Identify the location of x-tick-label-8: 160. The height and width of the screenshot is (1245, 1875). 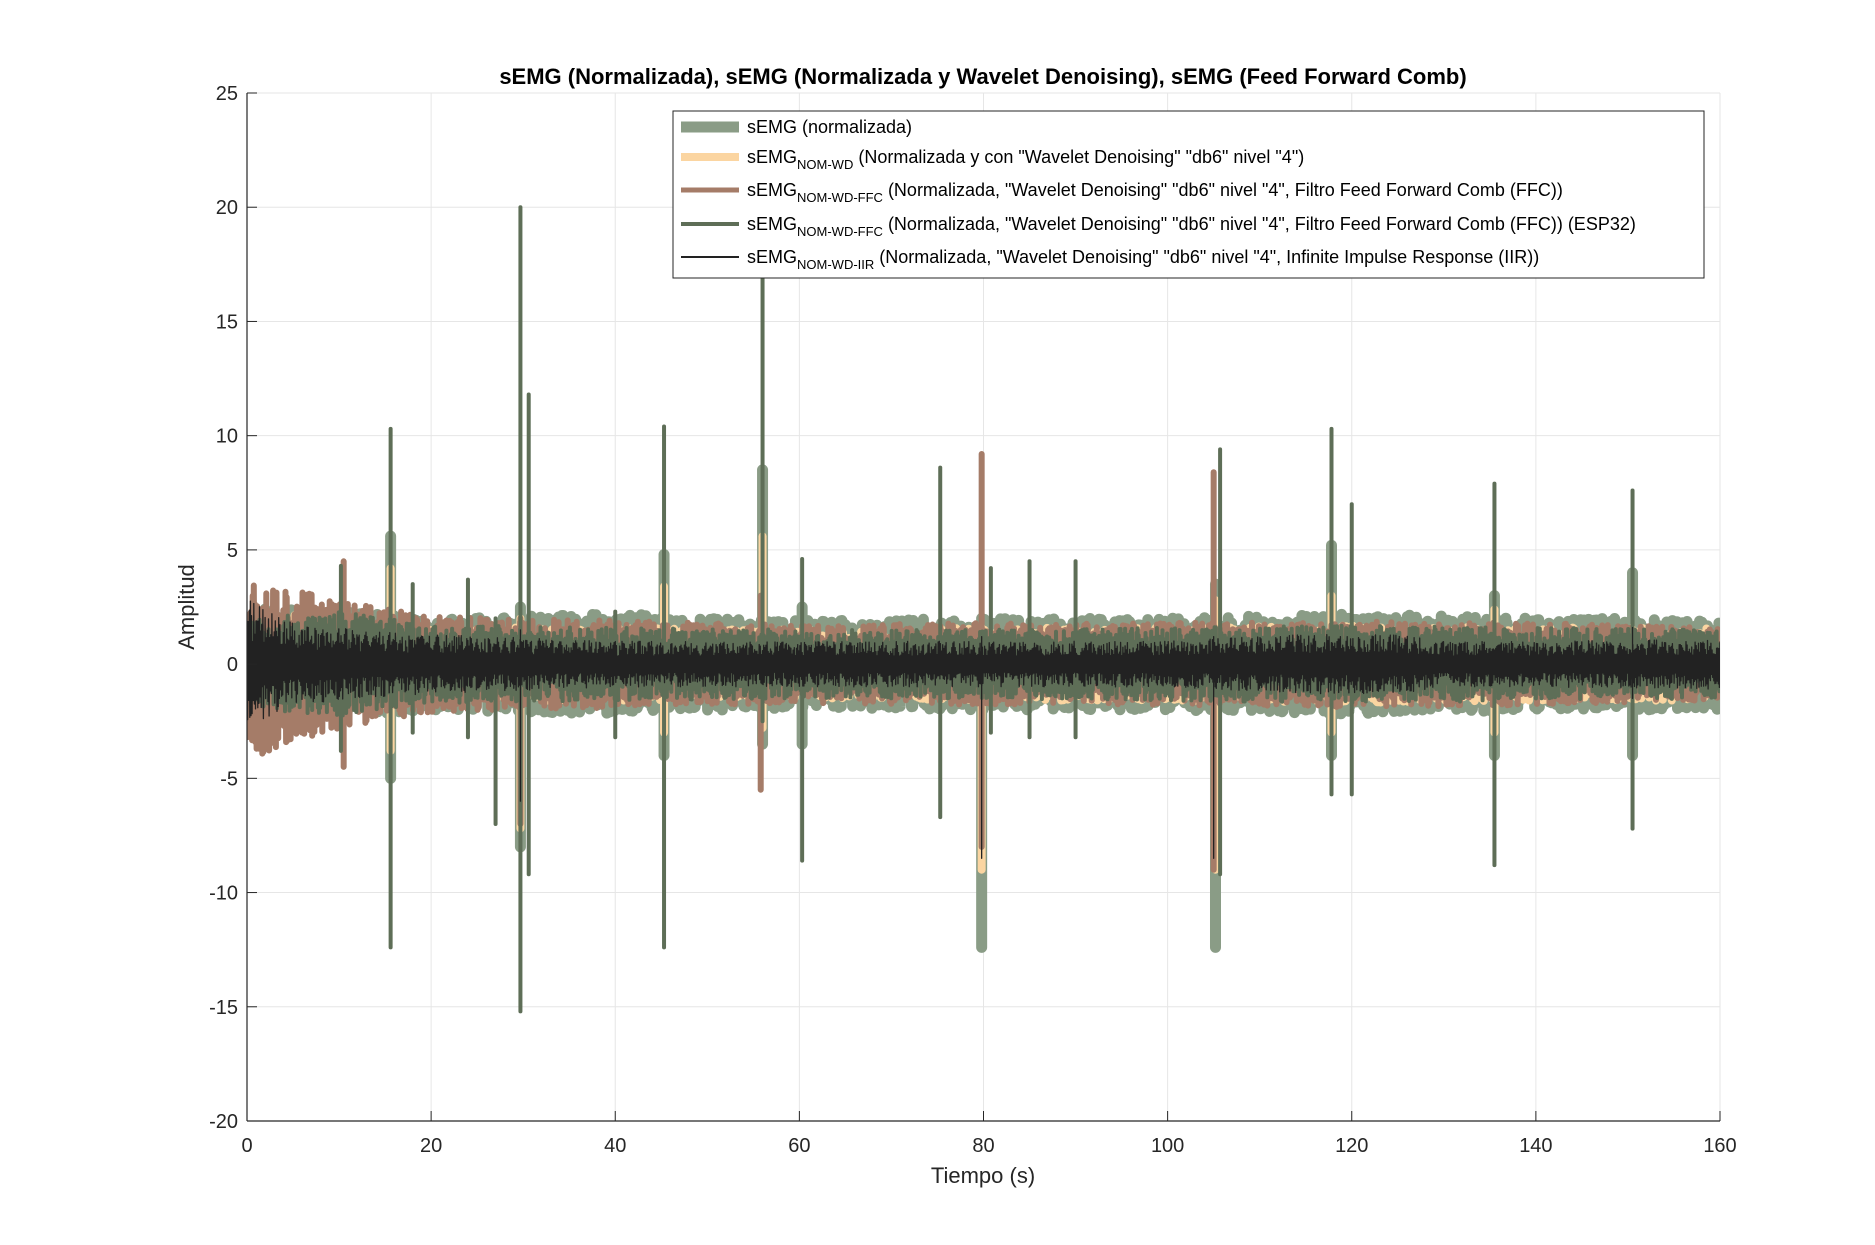
(1719, 1146).